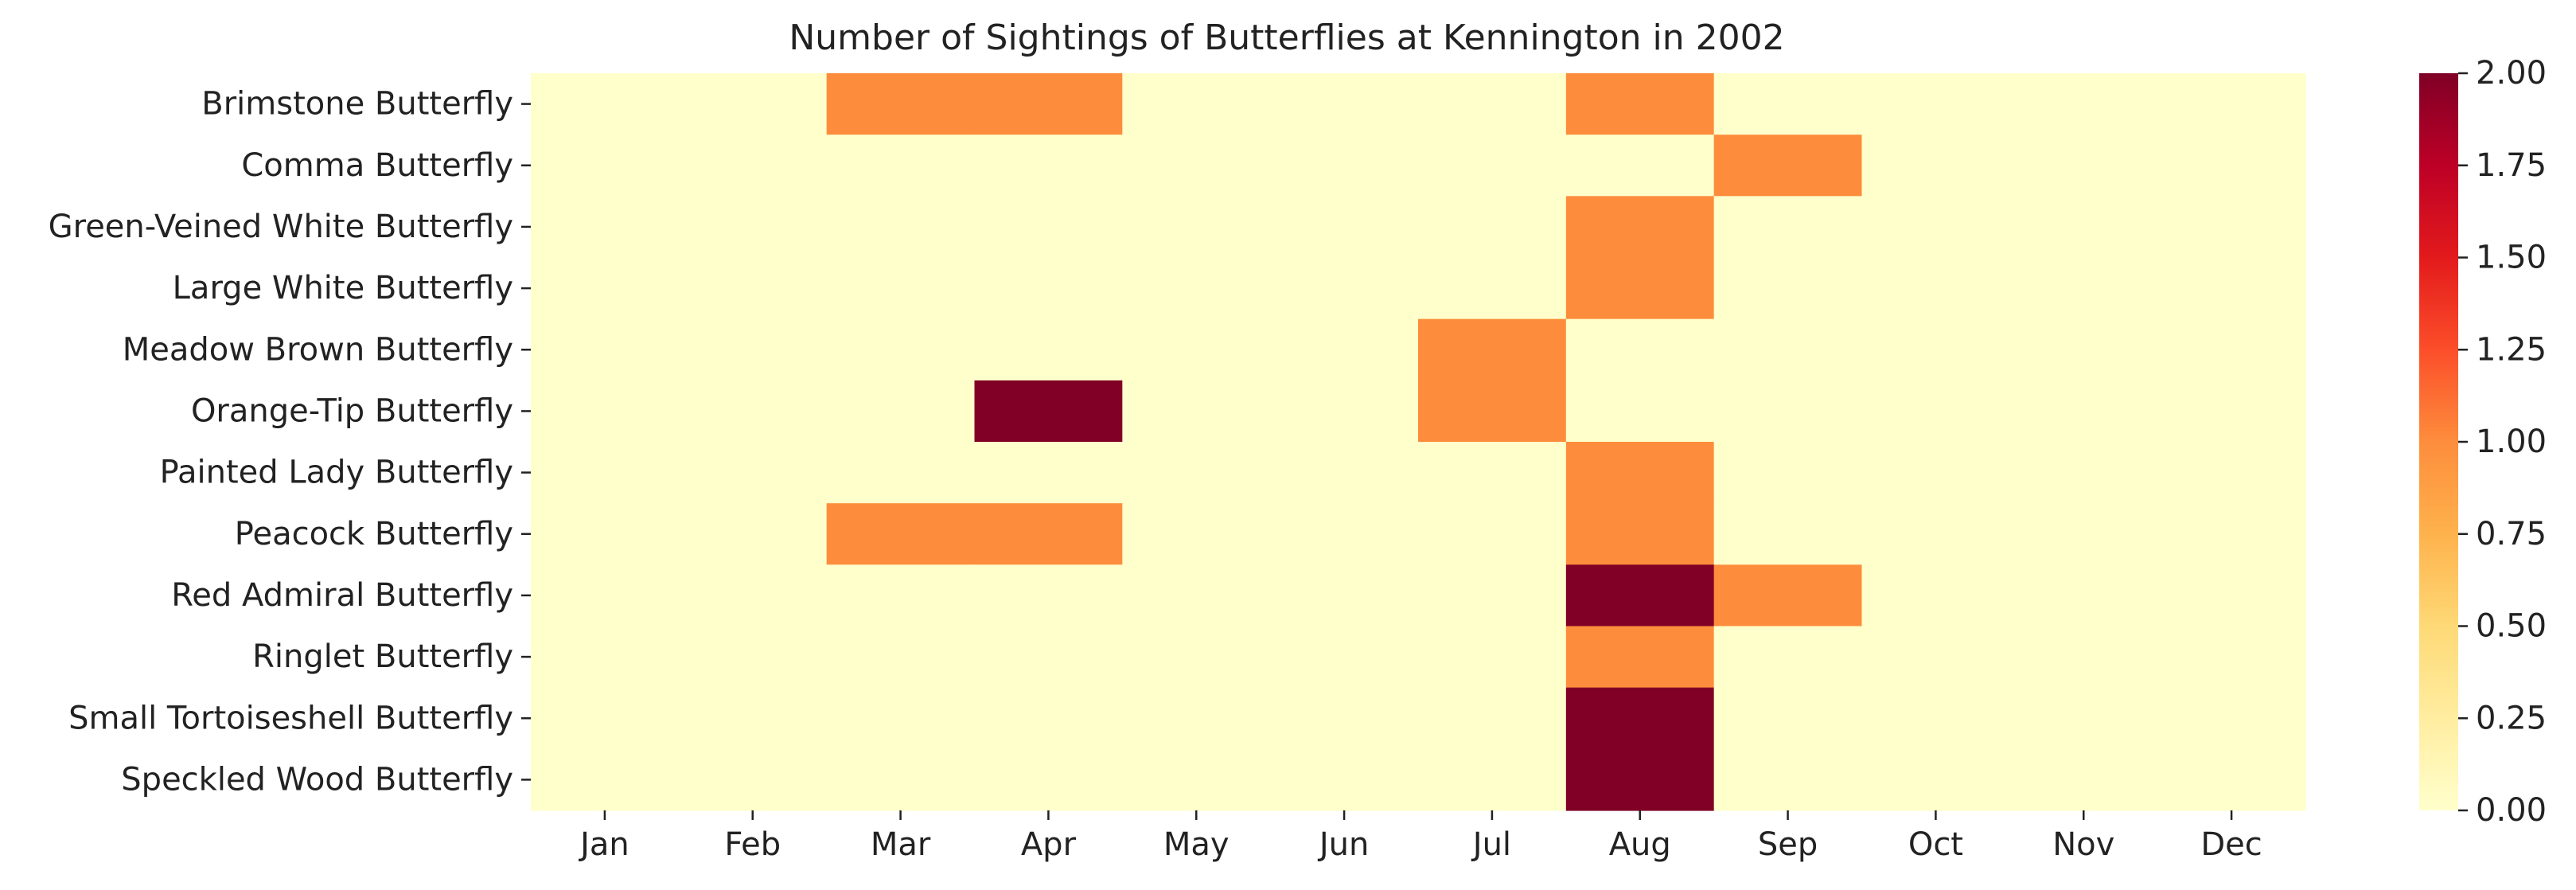 The width and height of the screenshot is (2576, 890). Describe the element at coordinates (343, 288) in the screenshot. I see `y-tick-label: Large White Butterfly` at that location.